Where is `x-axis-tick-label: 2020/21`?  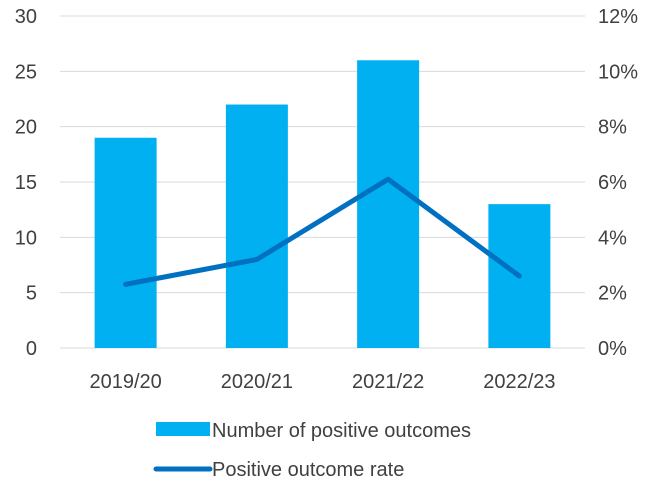
x-axis-tick-label: 2020/21 is located at coordinates (257, 382).